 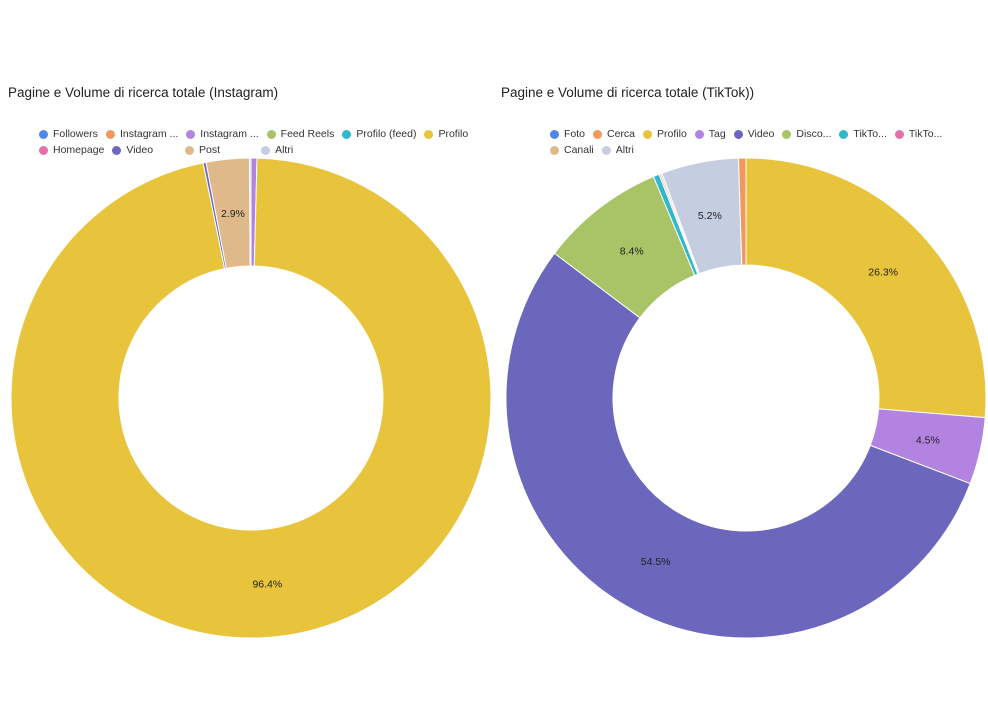 What do you see at coordinates (379, 134) in the screenshot?
I see `legend-item-profilo-feed: Profilo (feed)` at bounding box center [379, 134].